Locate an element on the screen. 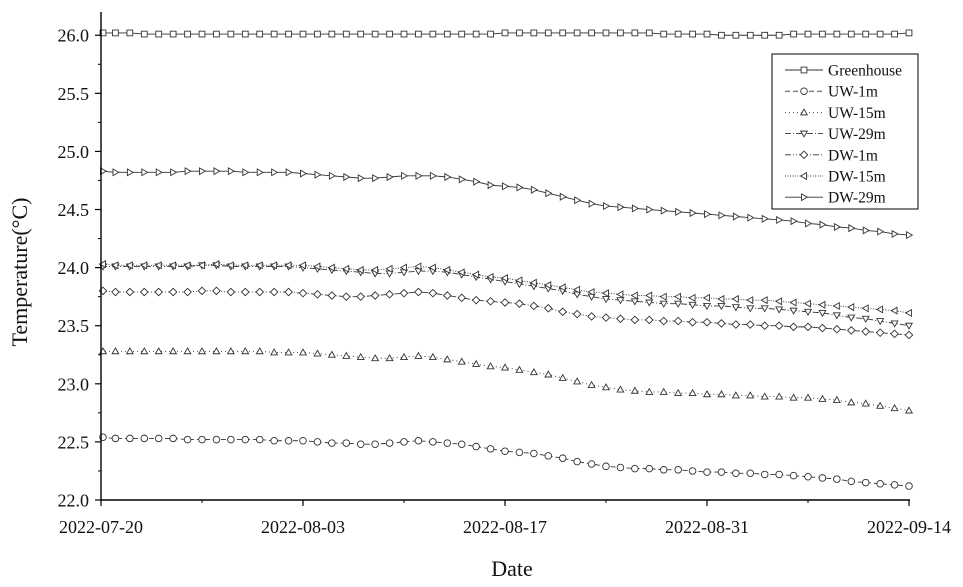 The width and height of the screenshot is (963, 587). legend-item-uw-15m: UW-15m is located at coordinates (835, 113).